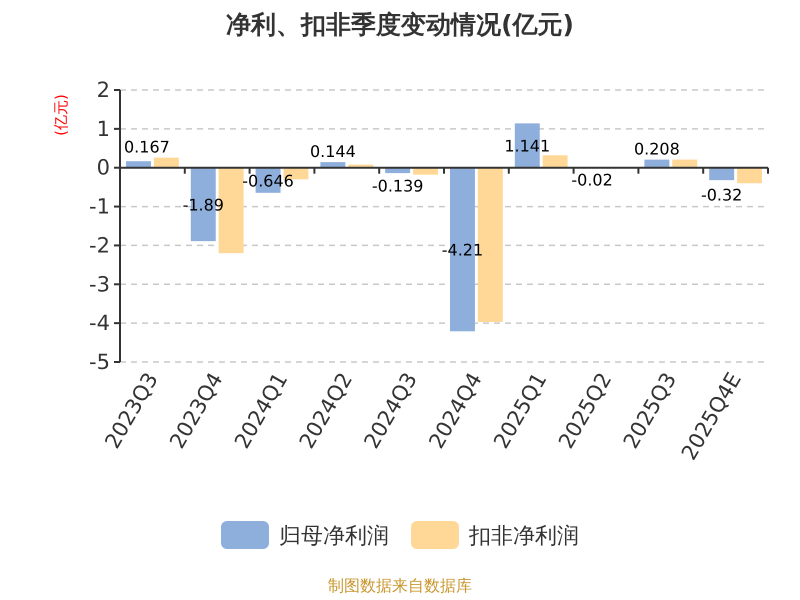 The height and width of the screenshot is (600, 800). I want to click on y-tick-label: 0, so click(103, 168).